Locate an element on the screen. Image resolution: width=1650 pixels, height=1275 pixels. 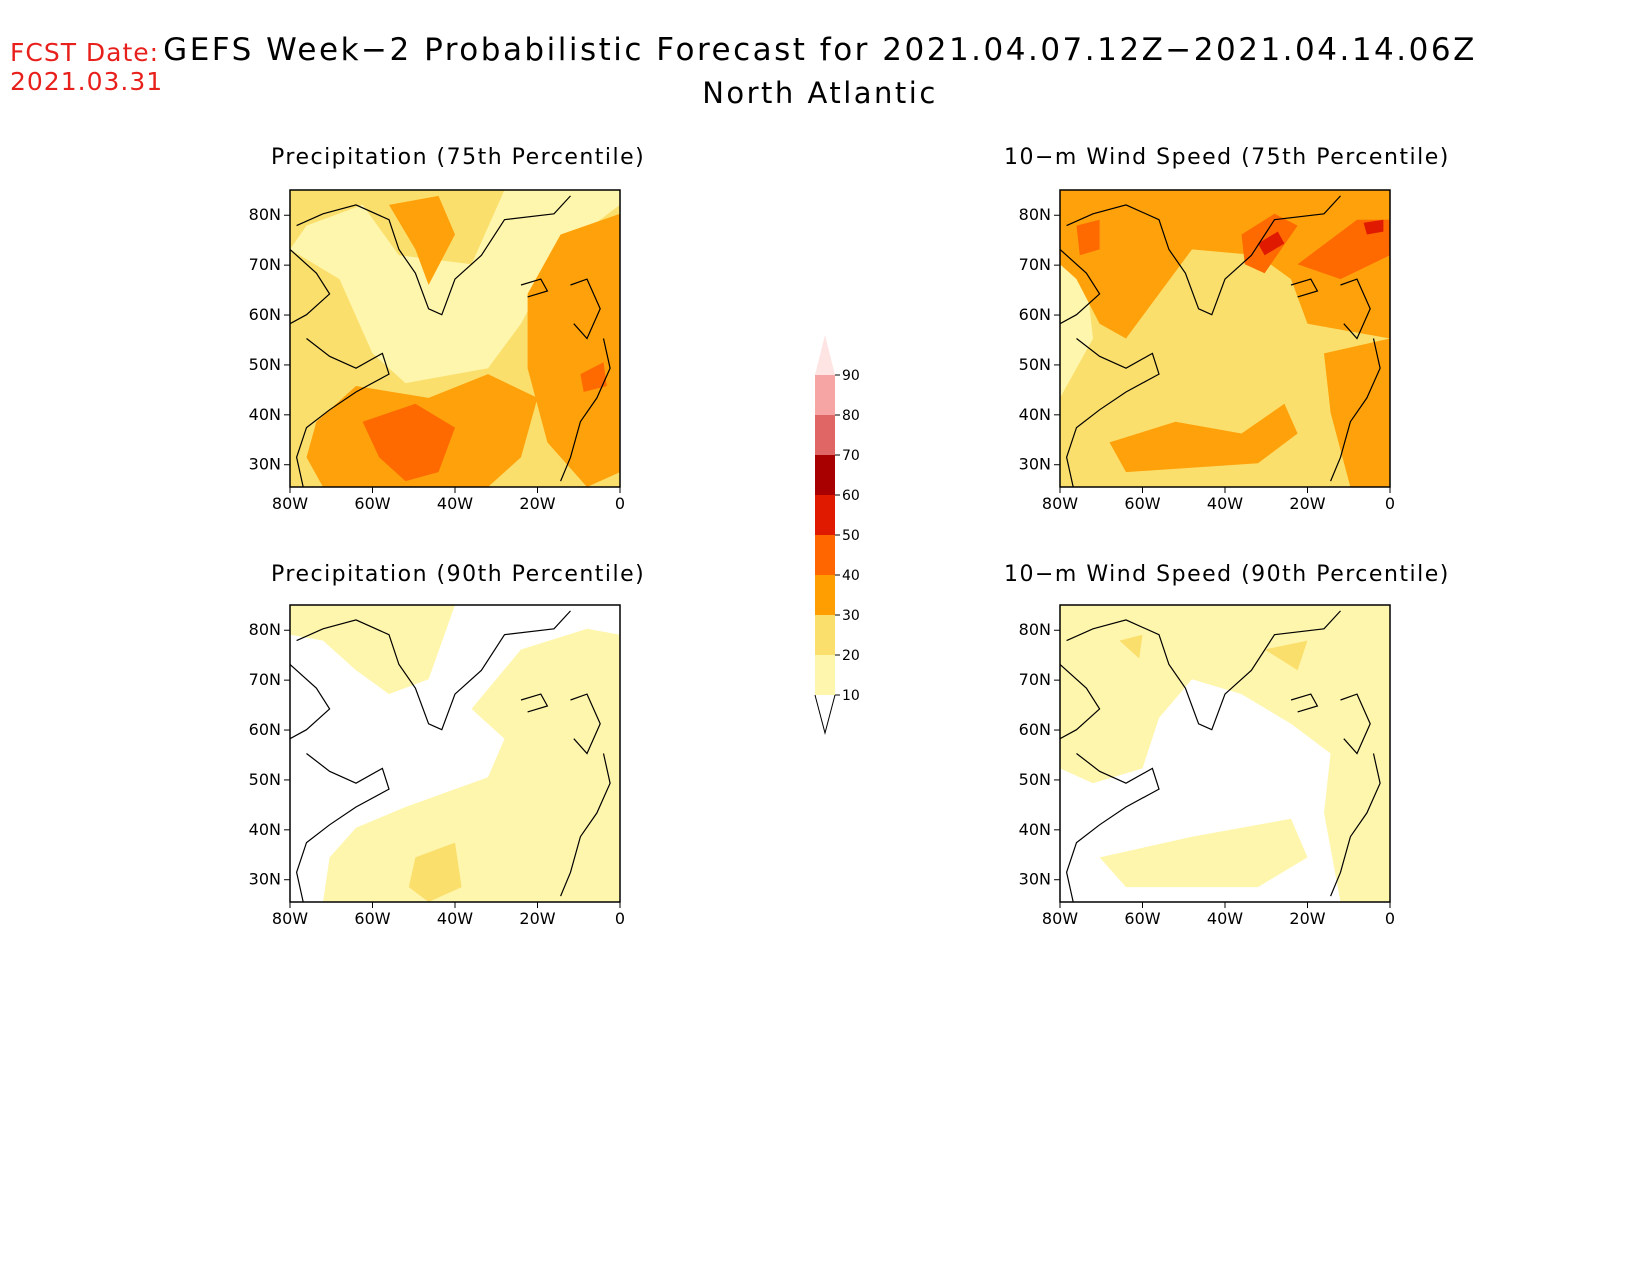
region-subtitle: North Atlantic is located at coordinates (820, 93).